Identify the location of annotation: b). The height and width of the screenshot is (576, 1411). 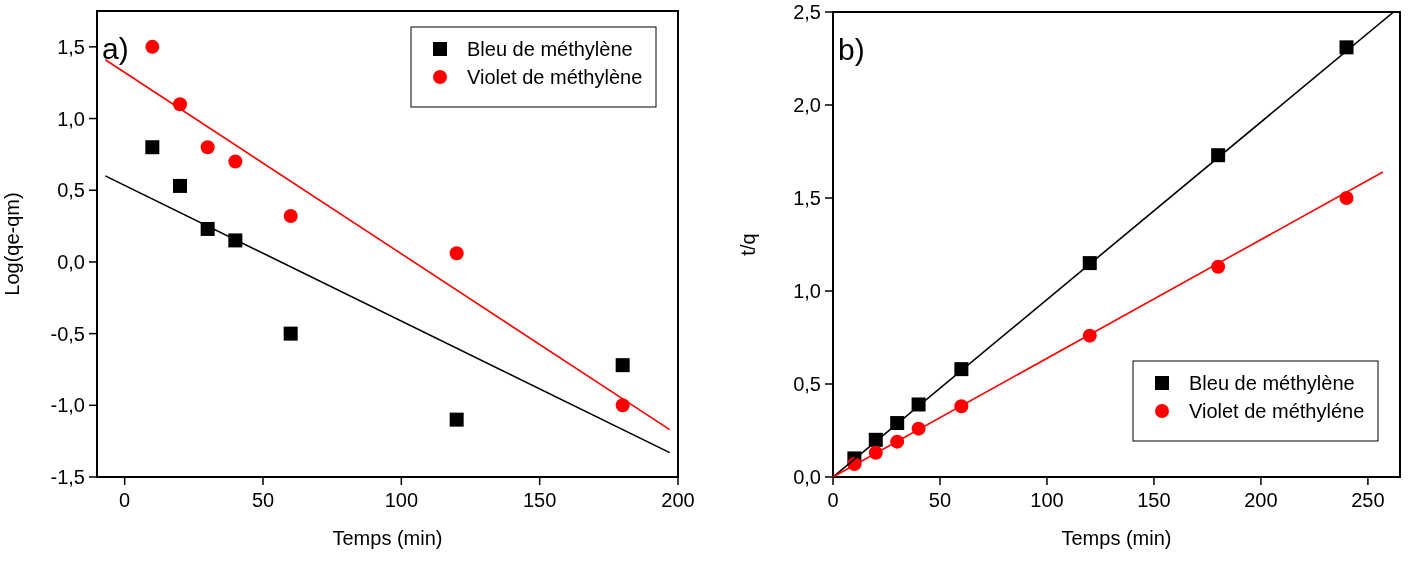
(851, 49).